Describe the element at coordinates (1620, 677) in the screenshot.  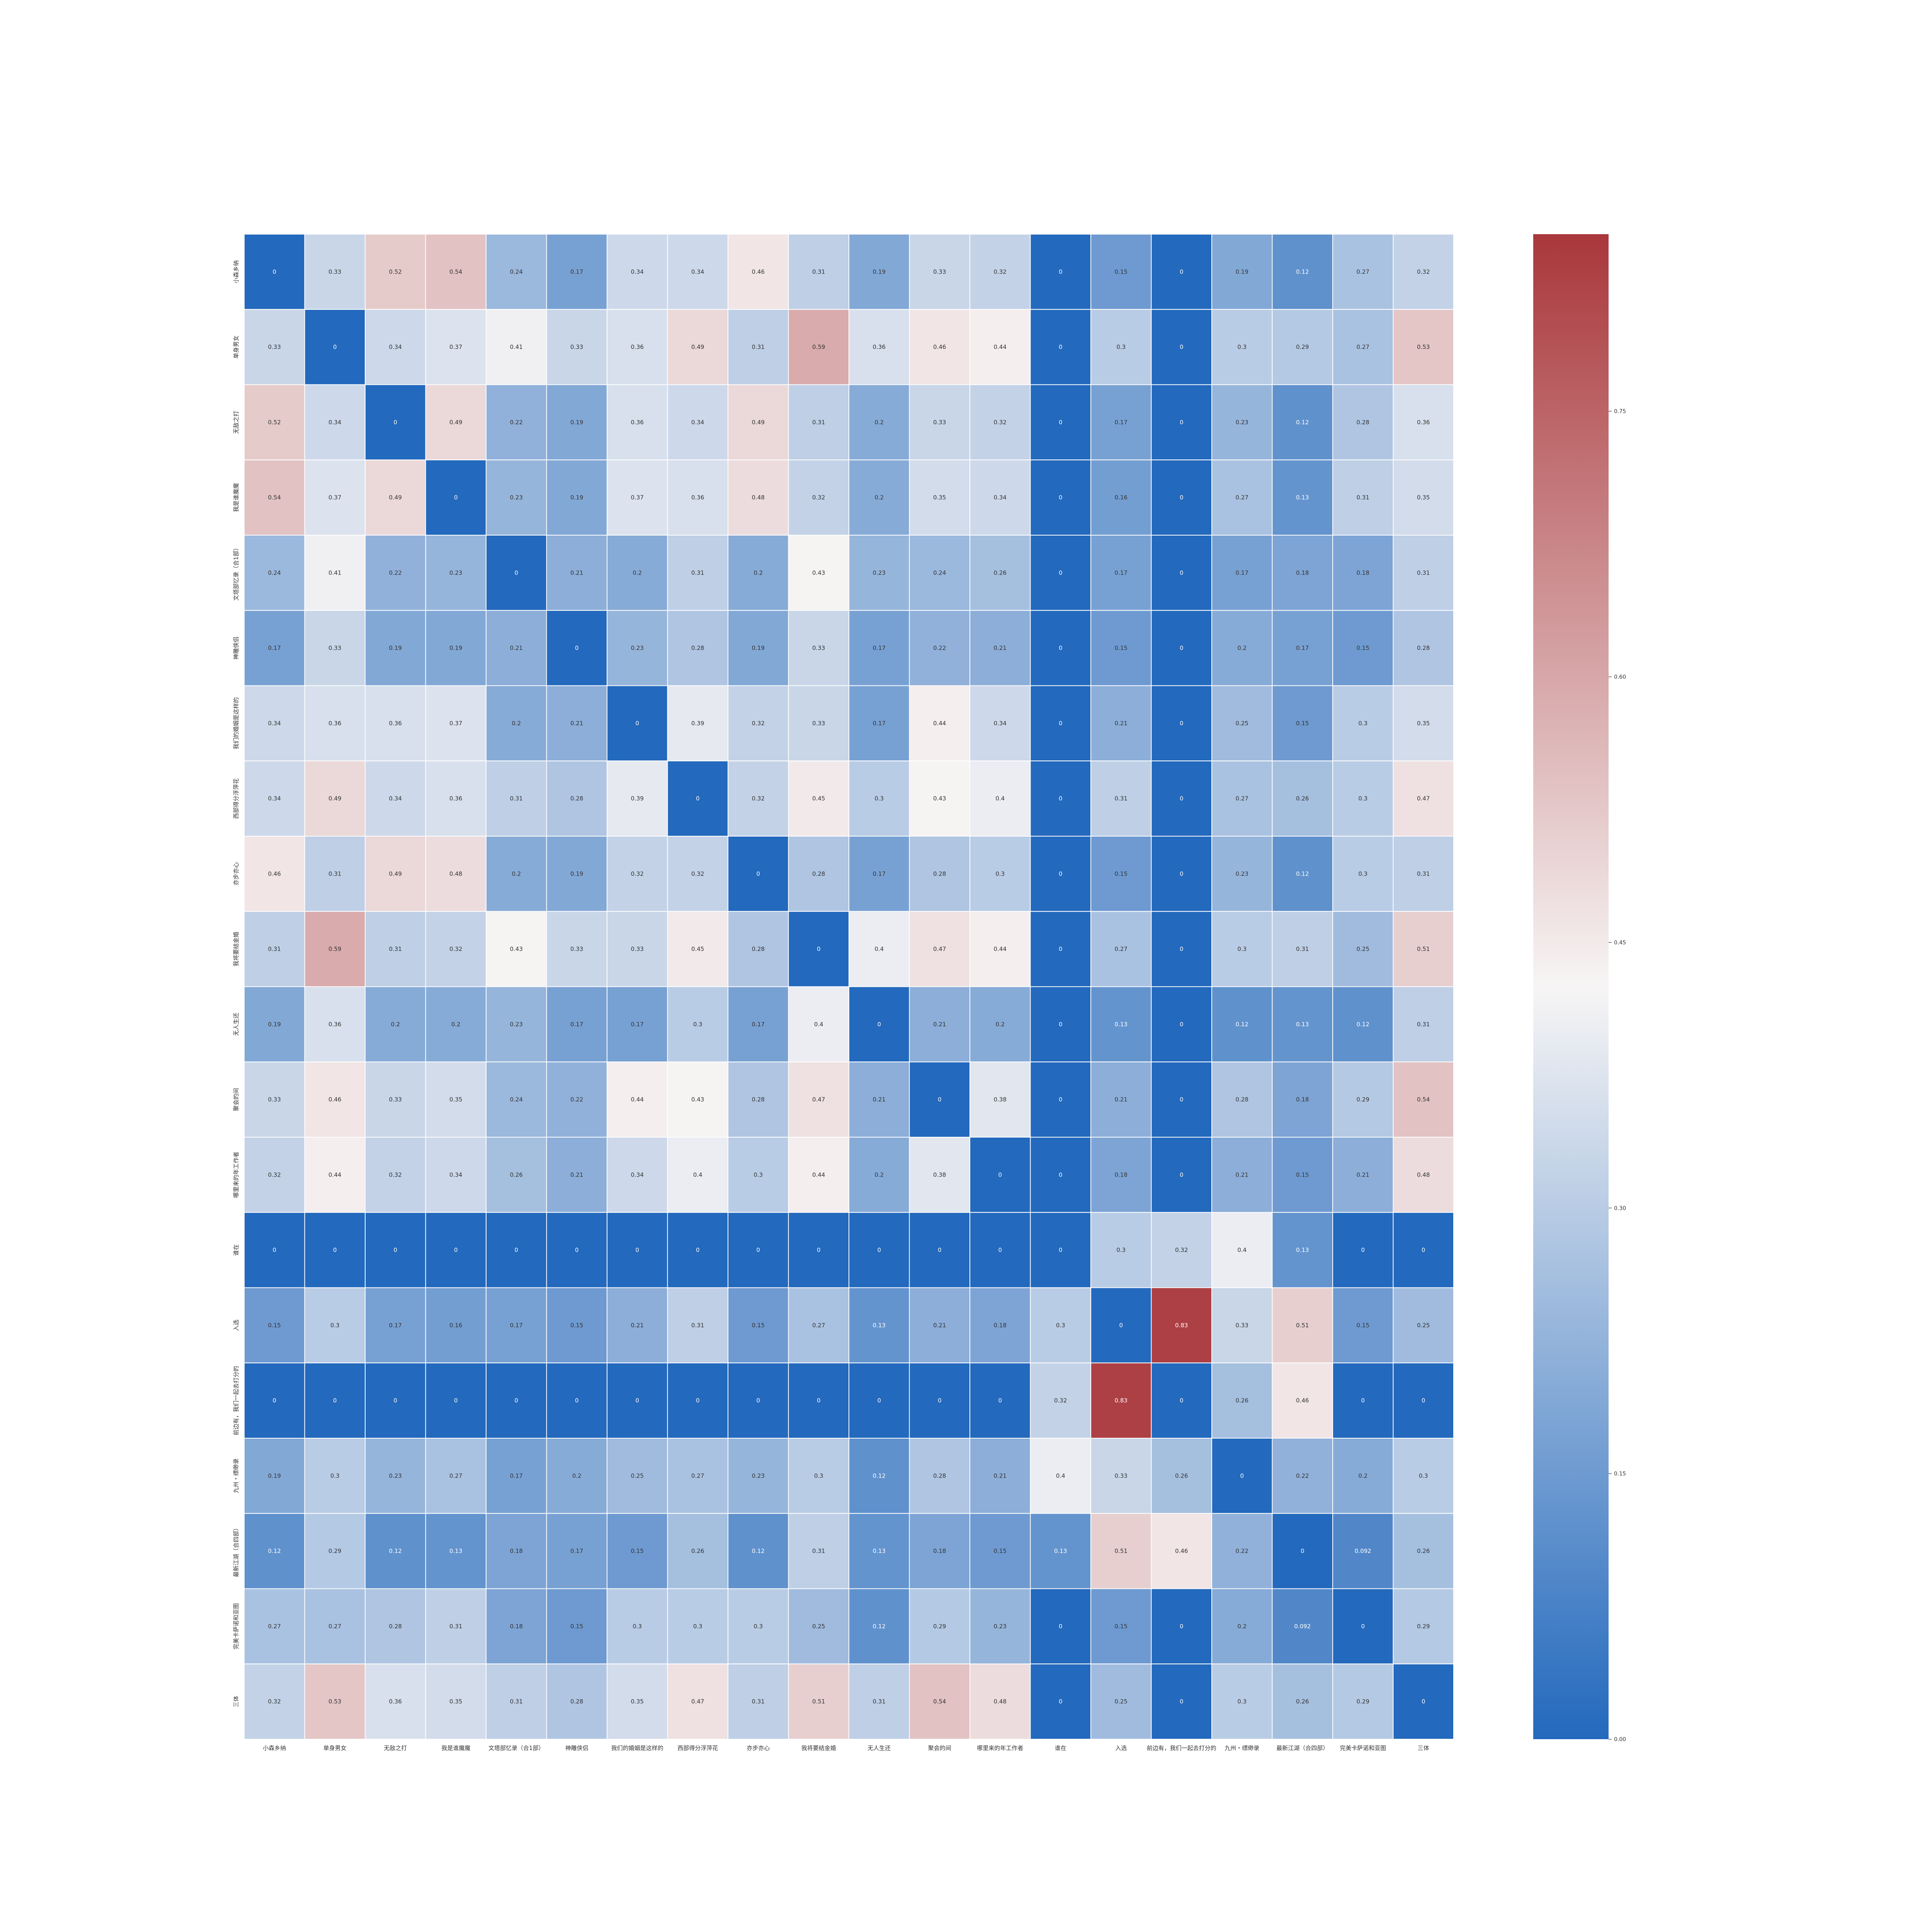
I see `colorbar-tick-label: 0.60` at that location.